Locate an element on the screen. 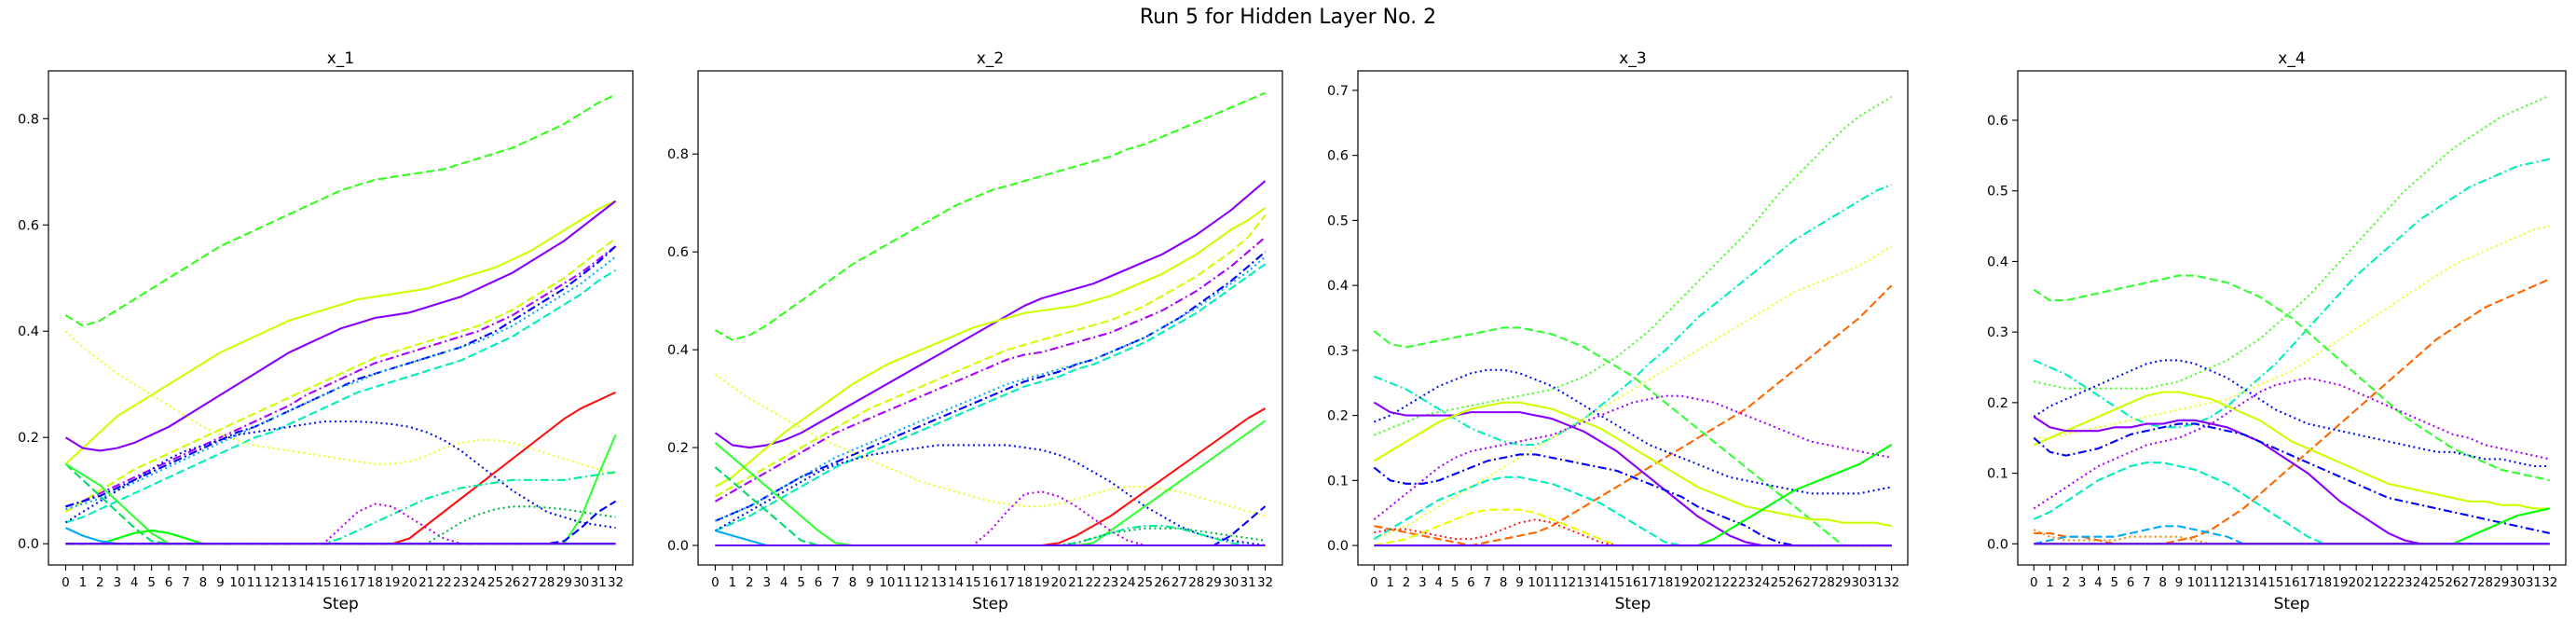 The height and width of the screenshot is (620, 2576). figure-title: Run 5 for Hidden Layer No. 2 is located at coordinates (1288, 17).